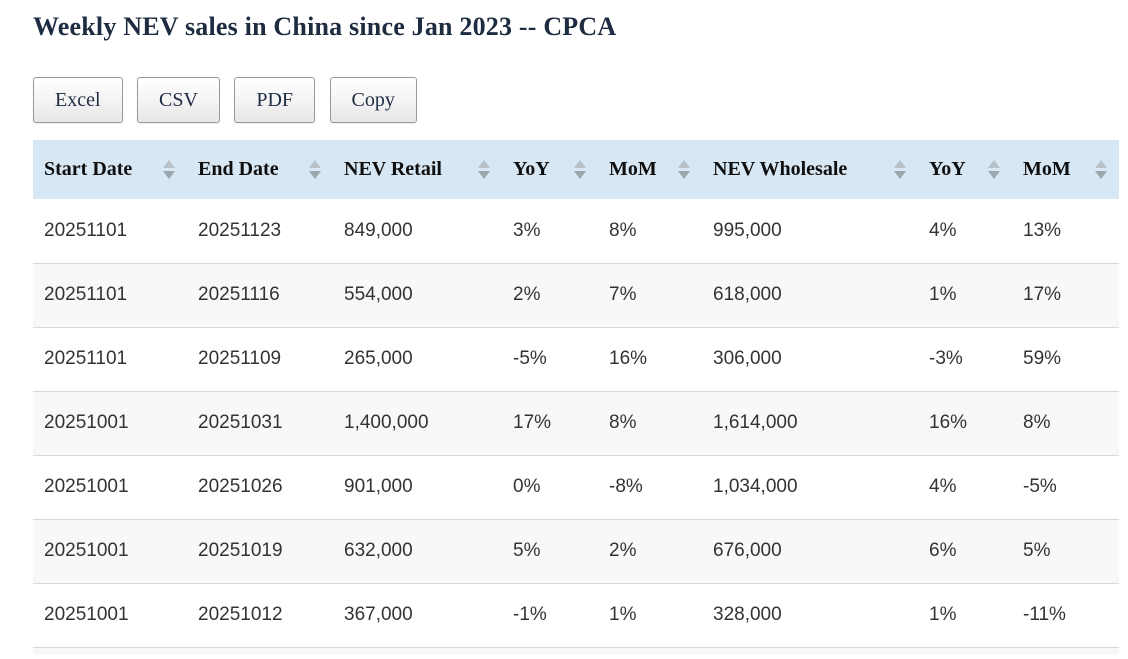  What do you see at coordinates (378, 294) in the screenshot?
I see `table-cell: 554,000` at bounding box center [378, 294].